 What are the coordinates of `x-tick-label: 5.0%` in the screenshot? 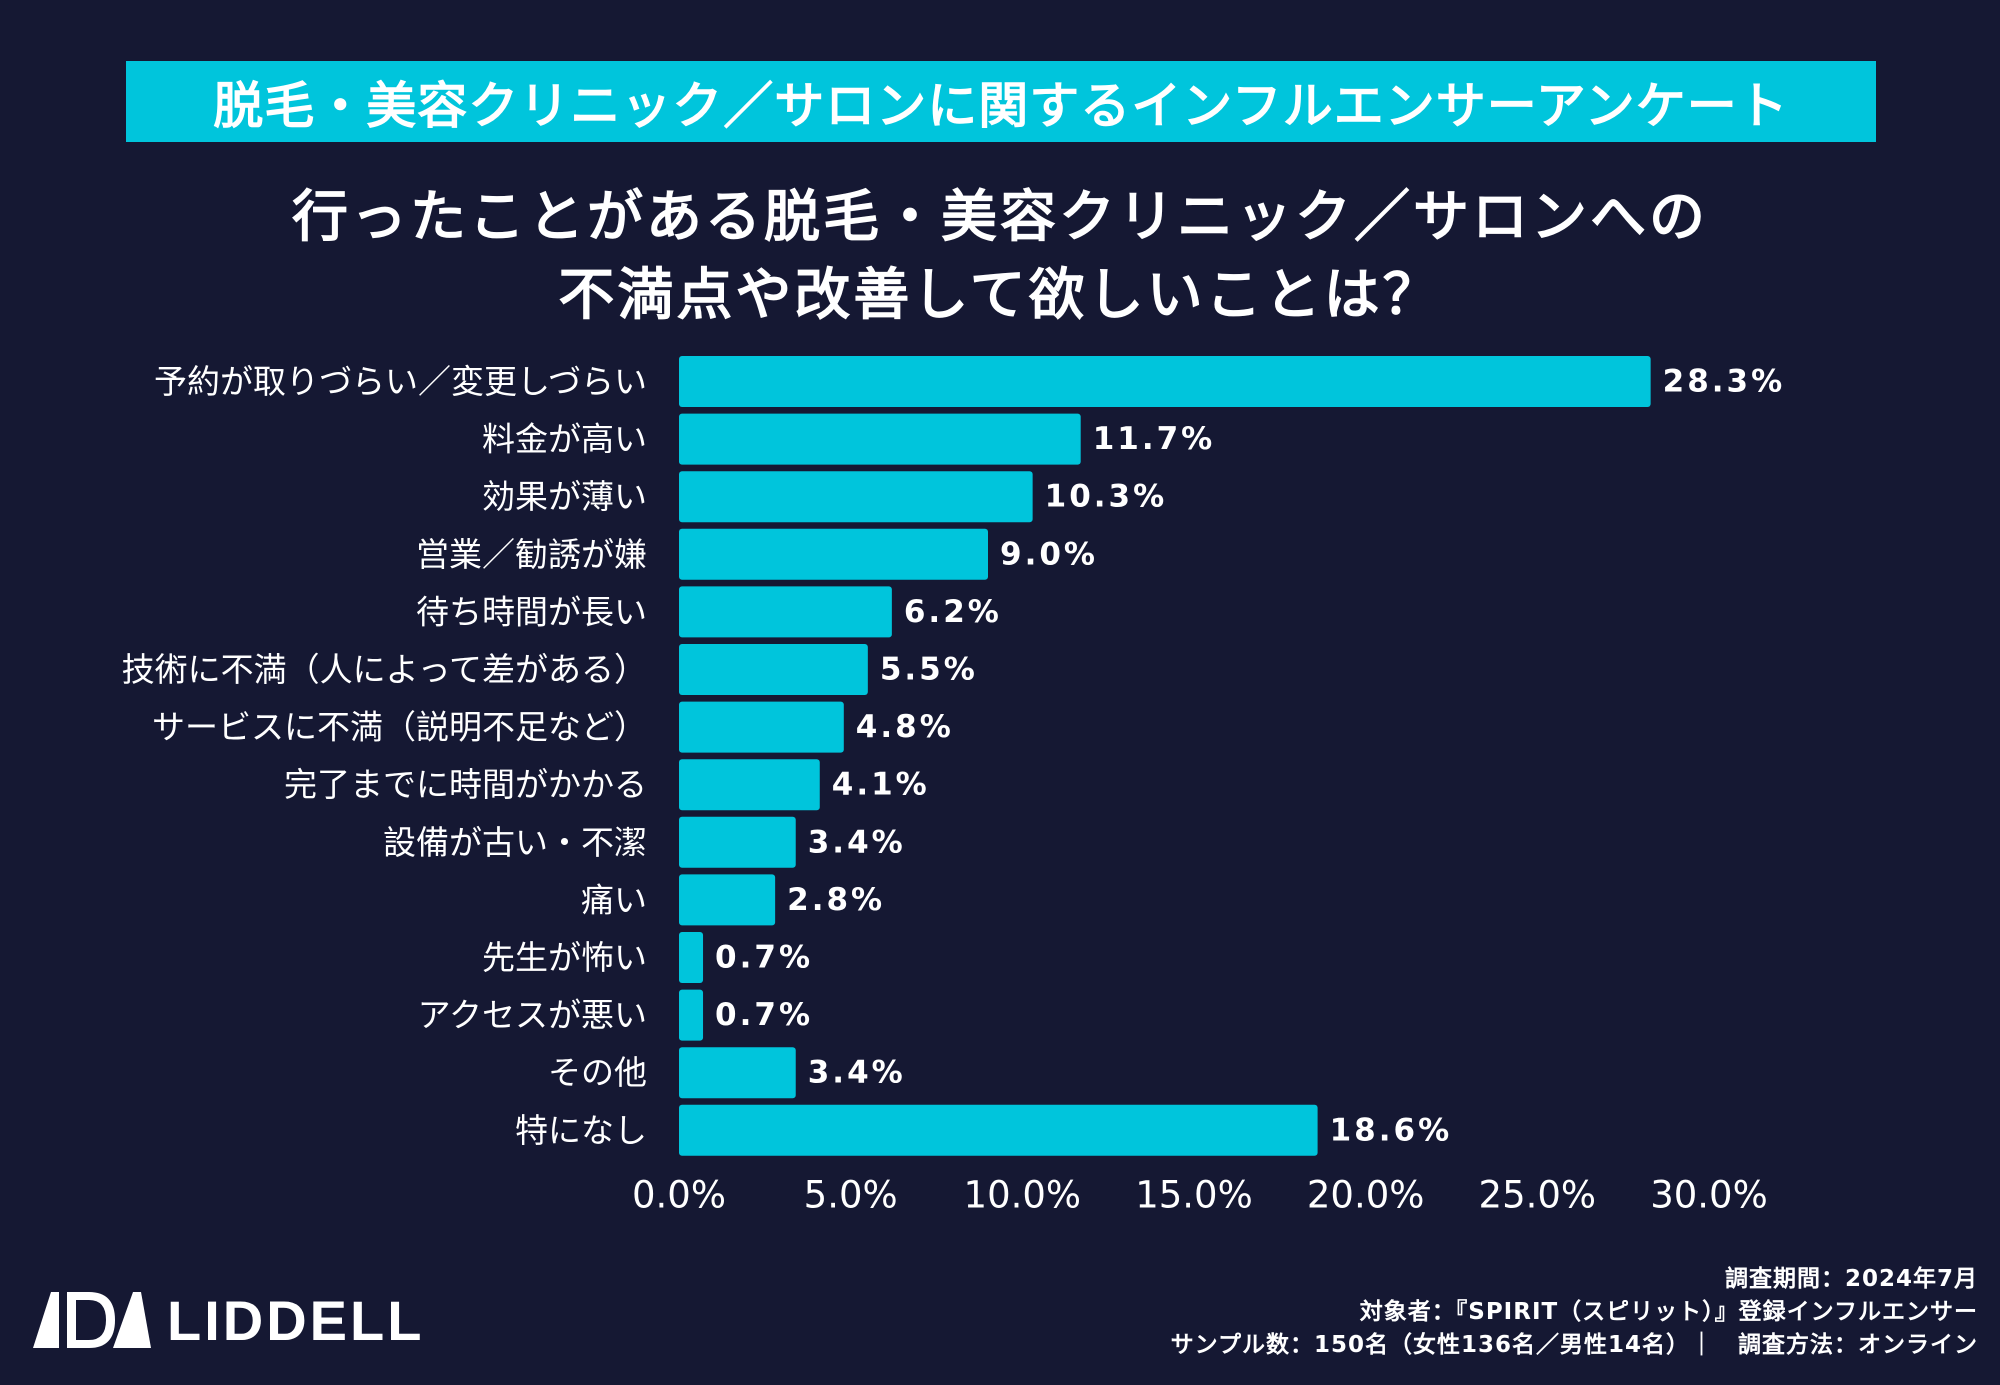 It's located at (851, 1195).